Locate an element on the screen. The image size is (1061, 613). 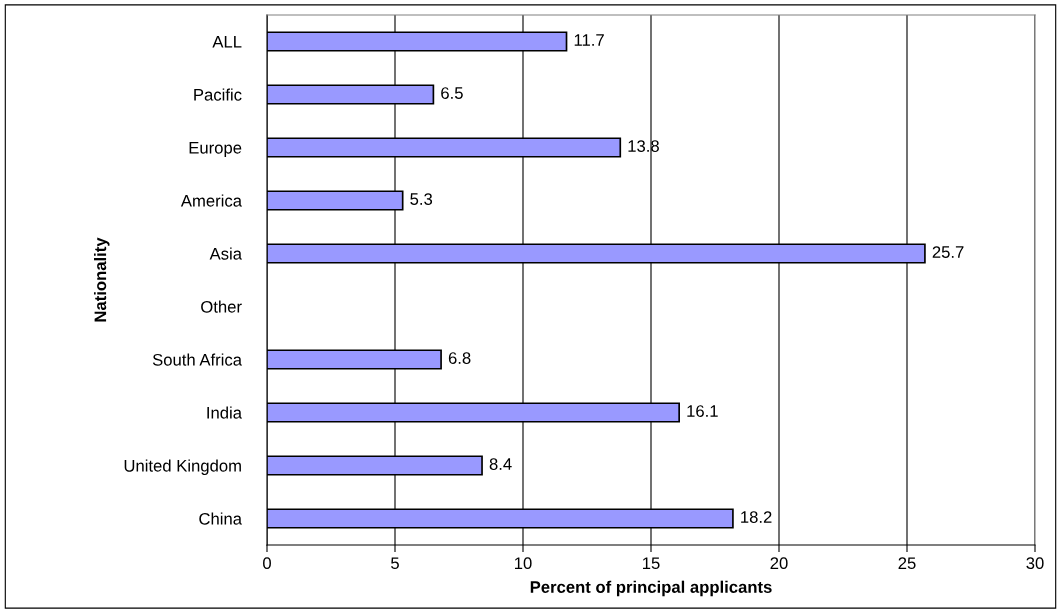
x-axis-title: Percent of principal applicants is located at coordinates (651, 588).